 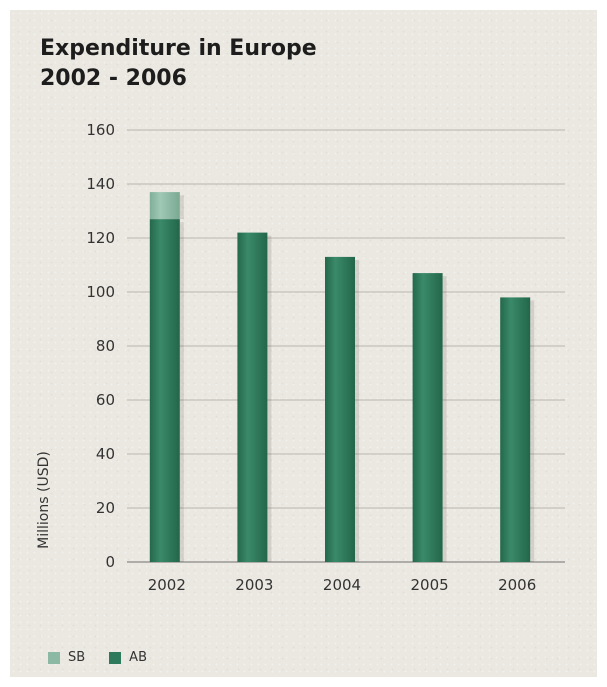 I want to click on bar-ab-2005, so click(x=427, y=417).